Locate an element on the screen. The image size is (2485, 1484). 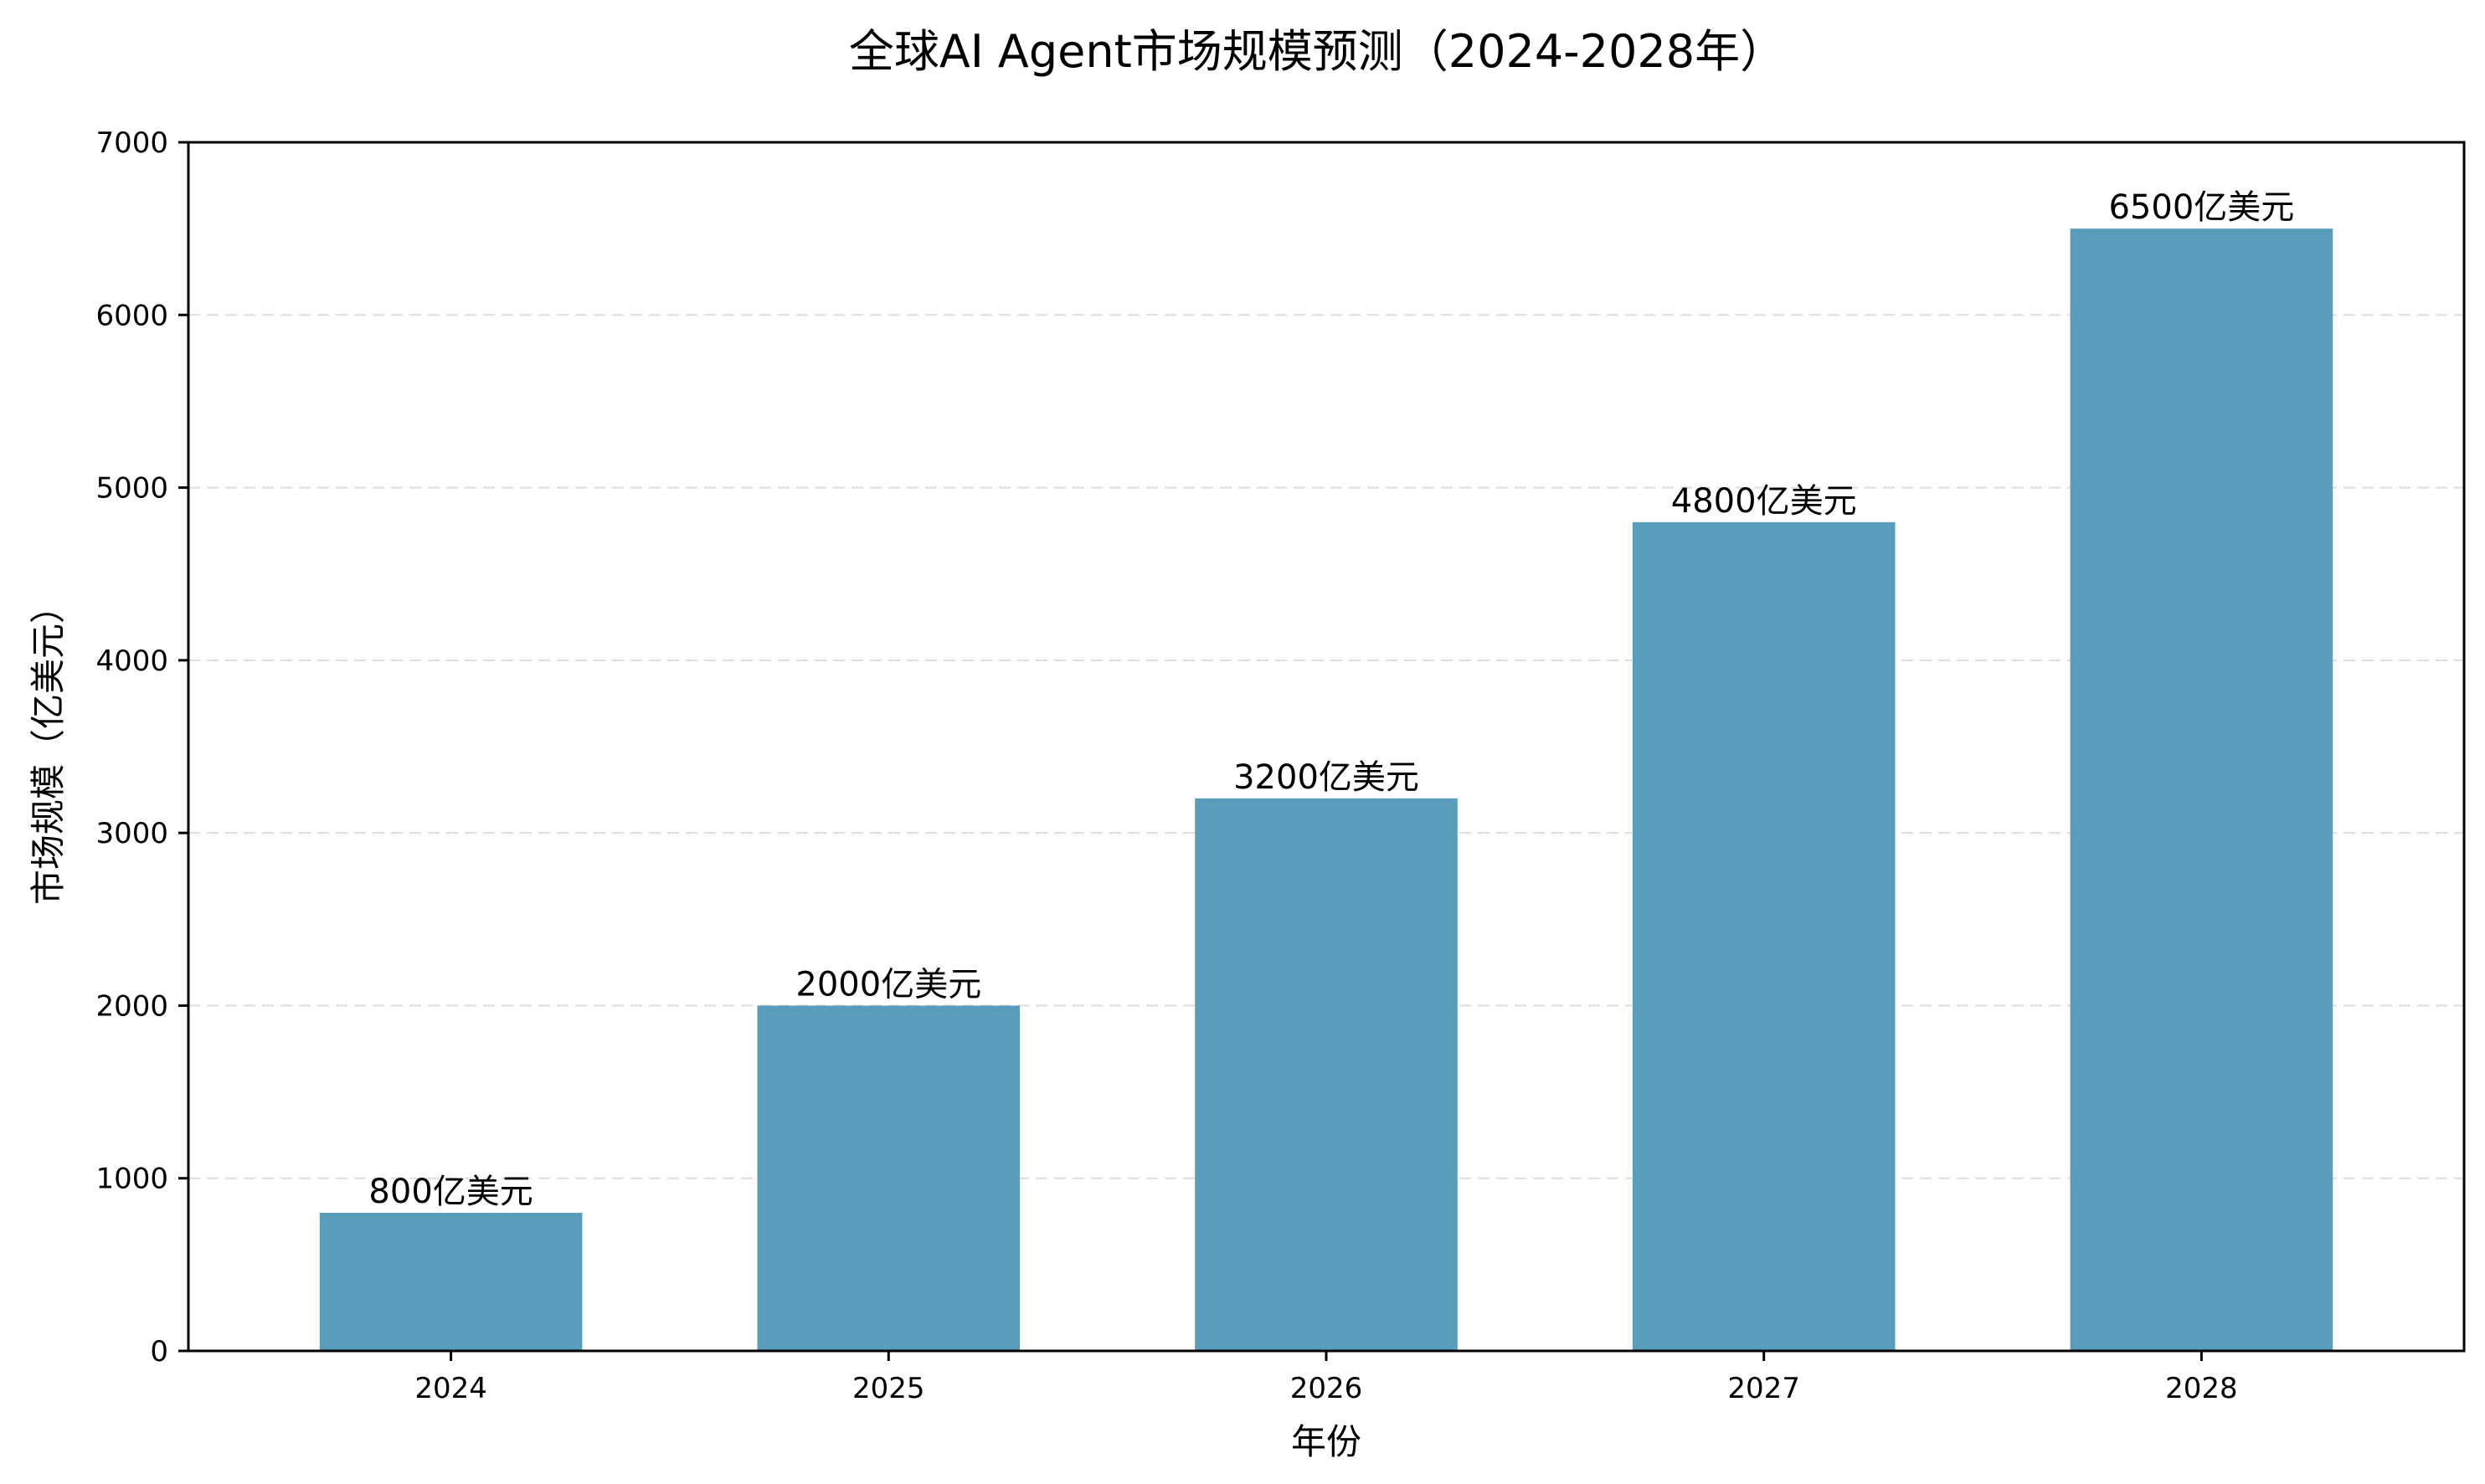
y-axis-ticks: 0 1000 2000 3000 4000 5000 6000 7000 is located at coordinates (141, 747).